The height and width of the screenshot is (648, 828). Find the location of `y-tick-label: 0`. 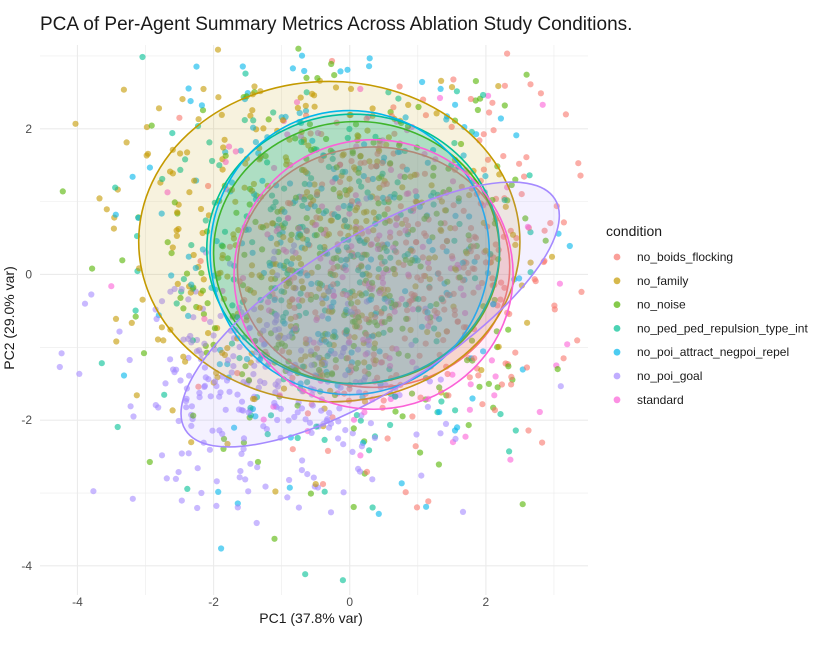

y-tick-label: 0 is located at coordinates (28, 274).